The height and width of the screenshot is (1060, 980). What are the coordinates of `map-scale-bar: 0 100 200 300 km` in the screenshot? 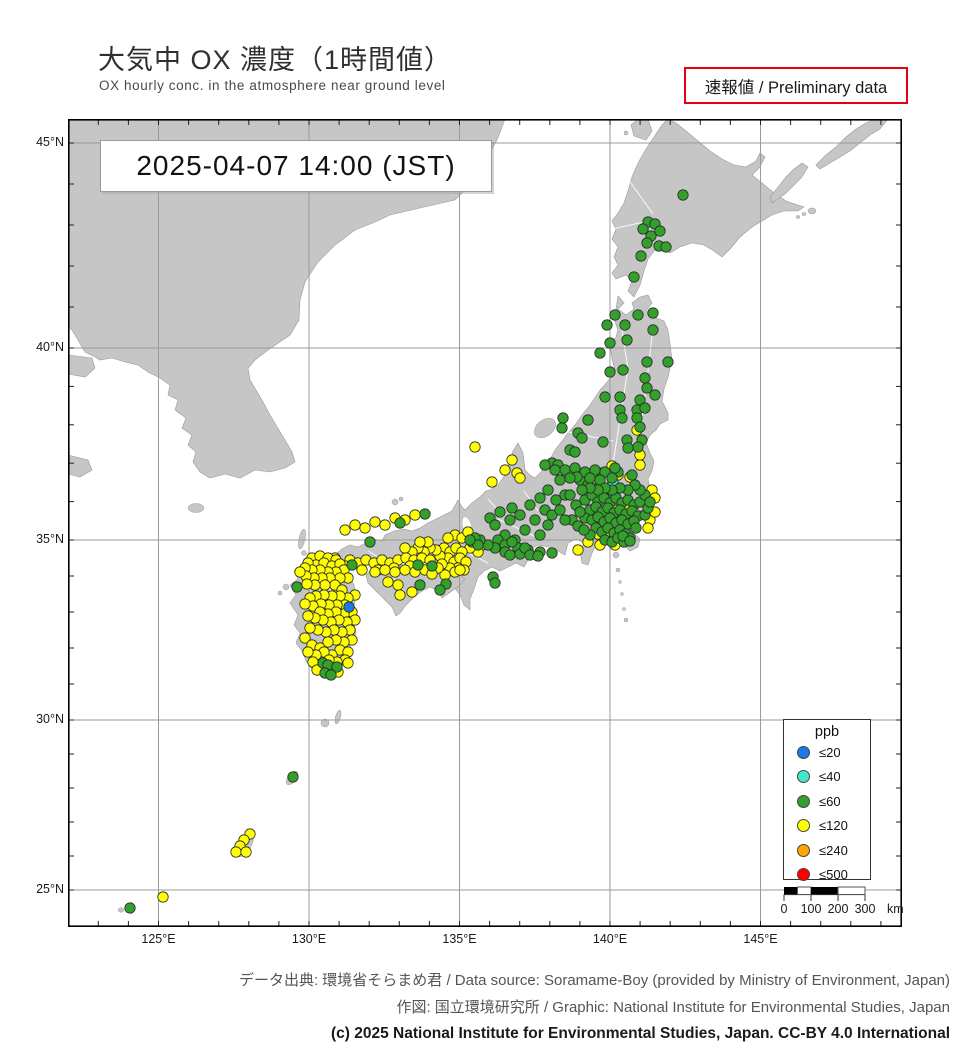 It's located at (842, 902).